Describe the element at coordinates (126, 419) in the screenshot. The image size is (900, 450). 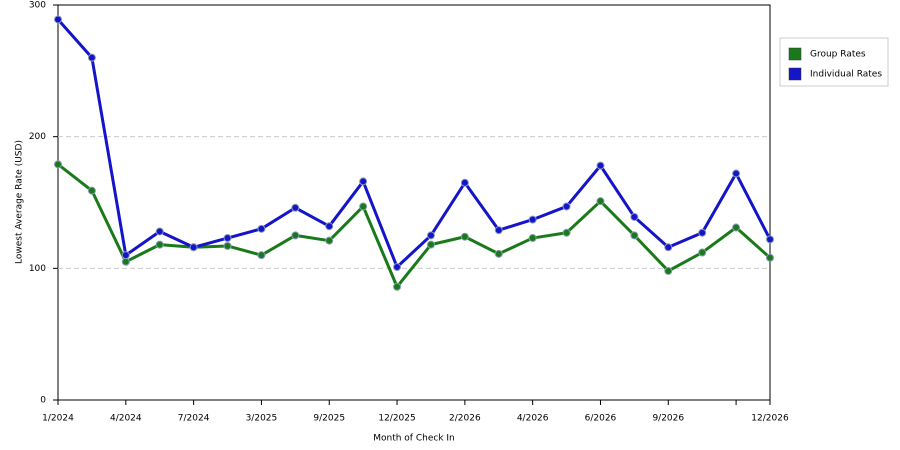
I see `x-tick-label: 4/2024` at that location.